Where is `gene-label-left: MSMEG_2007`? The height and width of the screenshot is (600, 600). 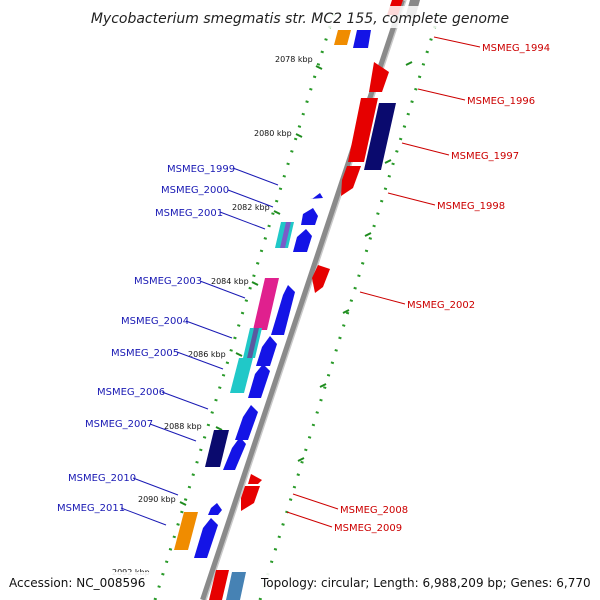 gene-label-left: MSMEG_2007 is located at coordinates (119, 424).